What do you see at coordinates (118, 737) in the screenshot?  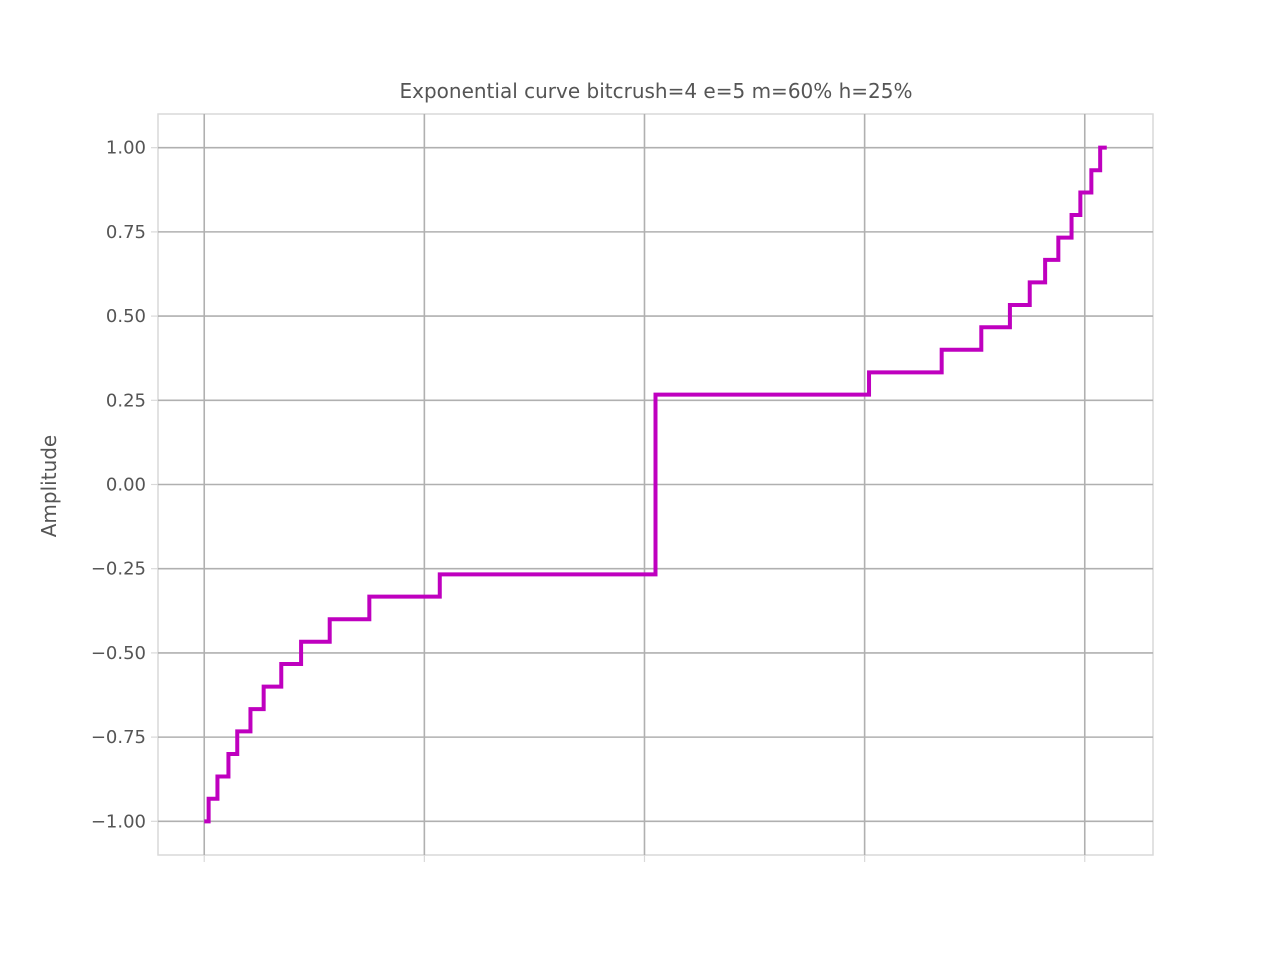 I see `y-tick-label: −0.75` at bounding box center [118, 737].